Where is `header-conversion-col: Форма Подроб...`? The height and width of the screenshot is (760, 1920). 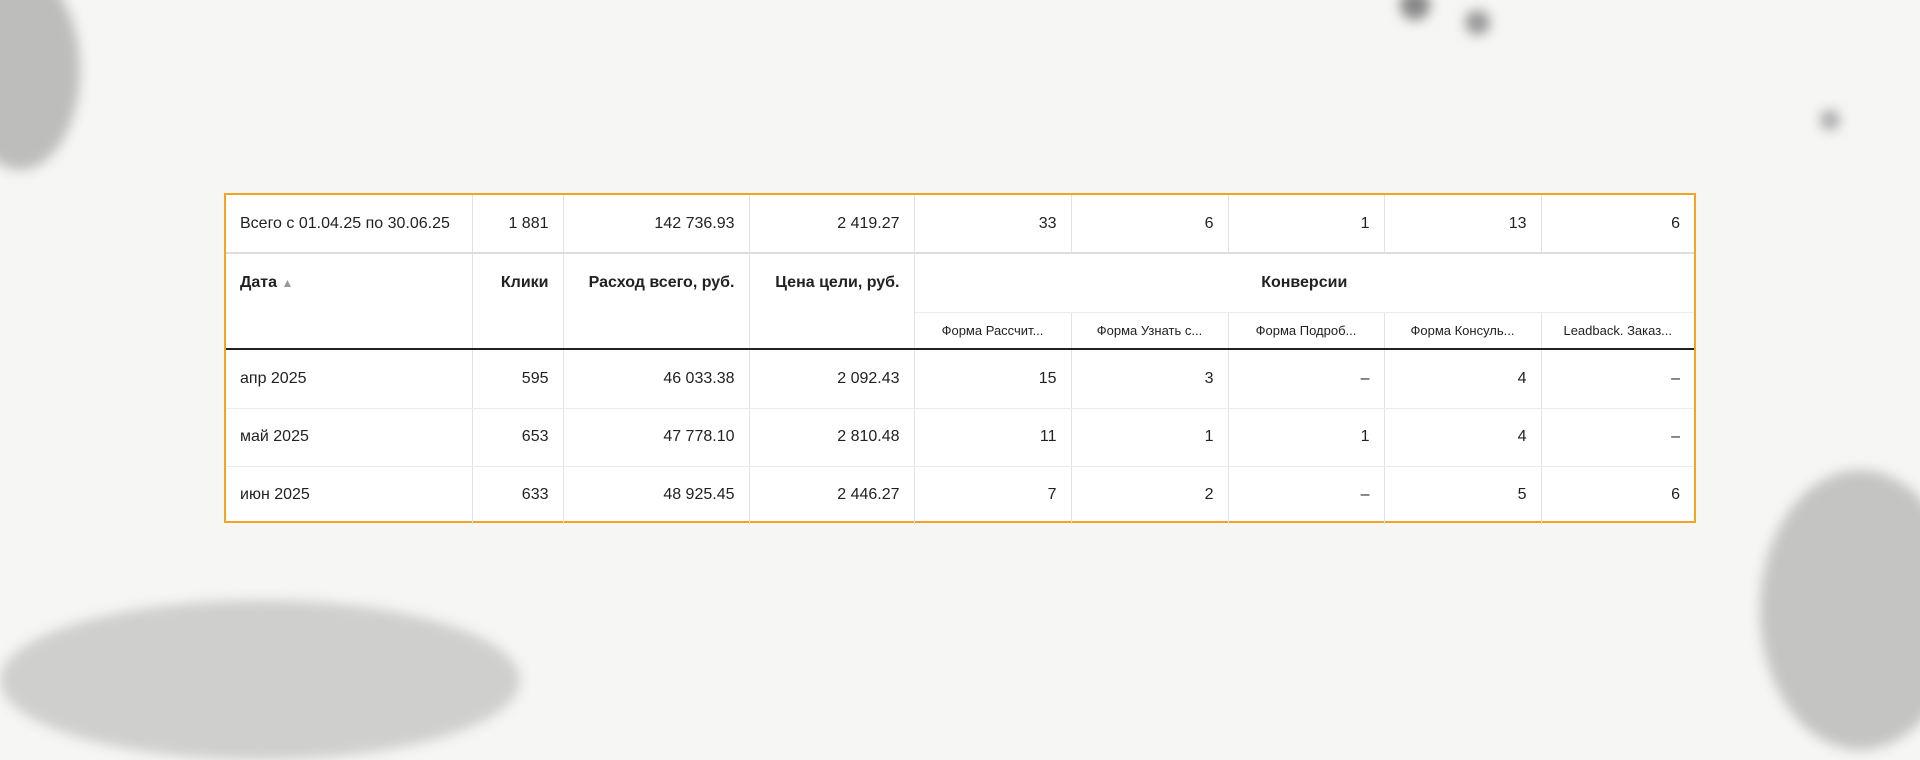
header-conversion-col: Форма Подроб... is located at coordinates (1306, 331).